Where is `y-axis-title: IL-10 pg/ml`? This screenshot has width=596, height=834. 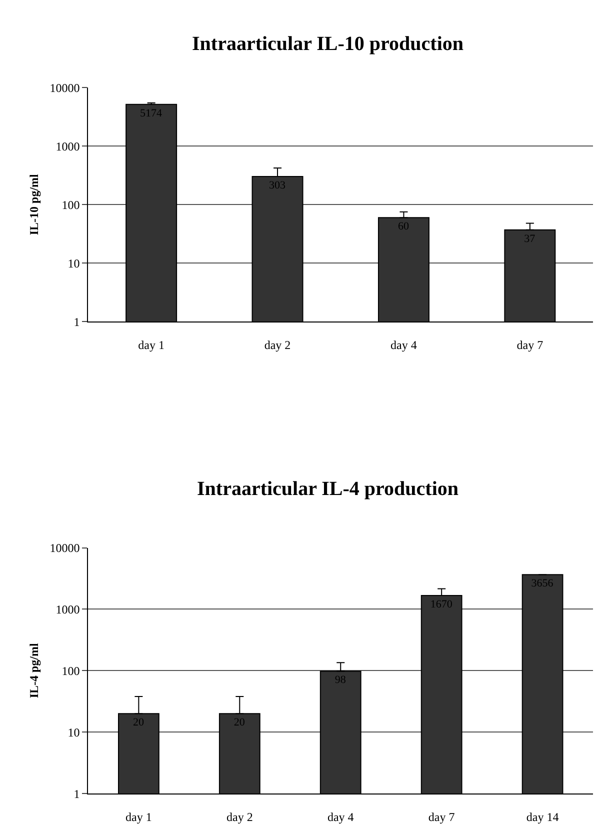
y-axis-title: IL-10 pg/ml is located at coordinates (34, 204).